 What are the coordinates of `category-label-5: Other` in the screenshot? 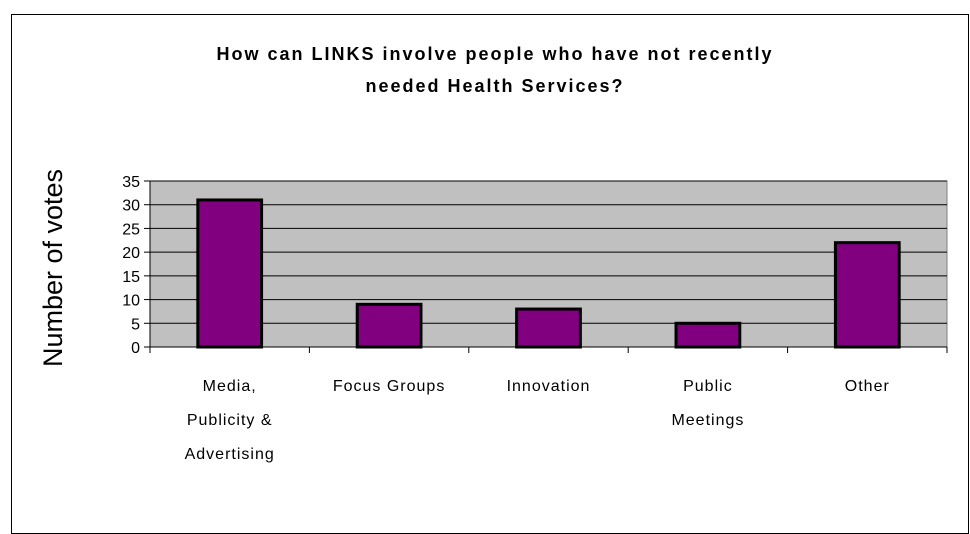 It's located at (867, 386).